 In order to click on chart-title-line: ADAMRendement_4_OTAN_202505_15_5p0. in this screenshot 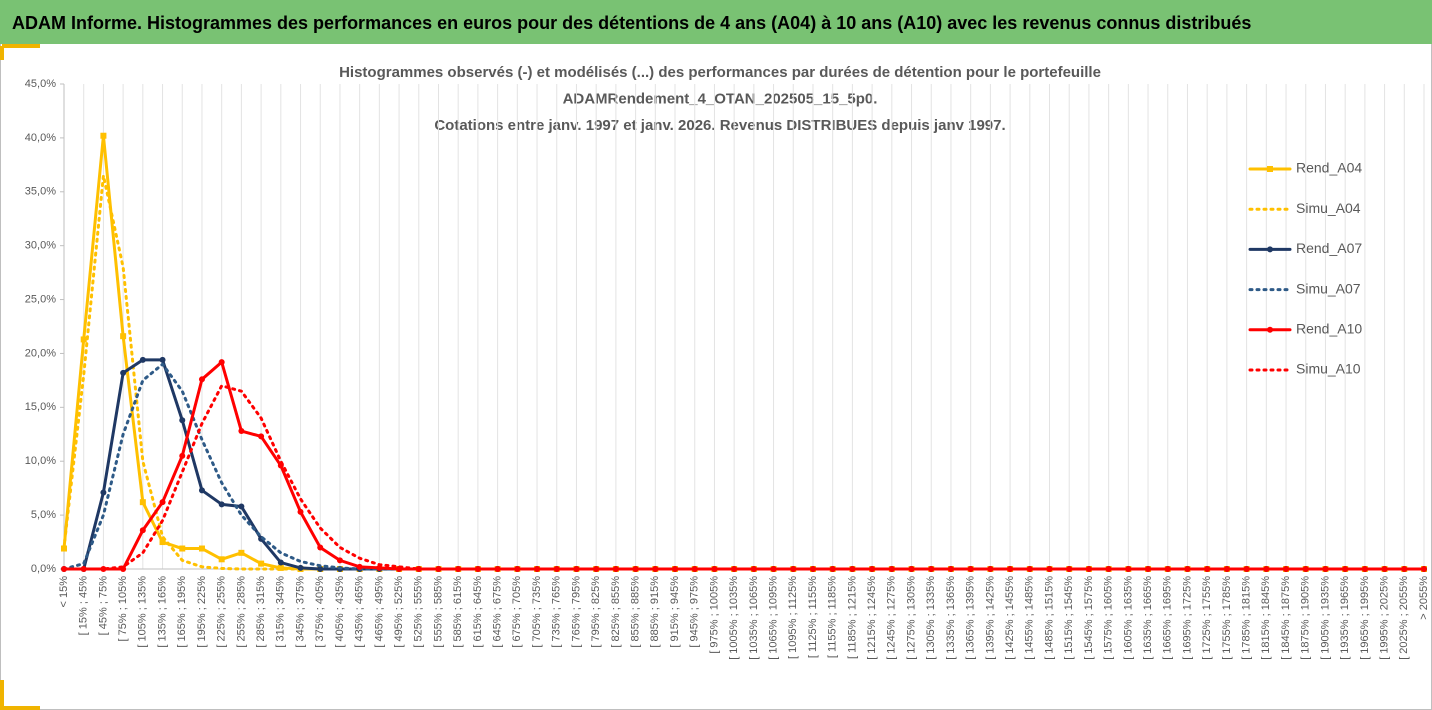, I will do `click(720, 98)`.